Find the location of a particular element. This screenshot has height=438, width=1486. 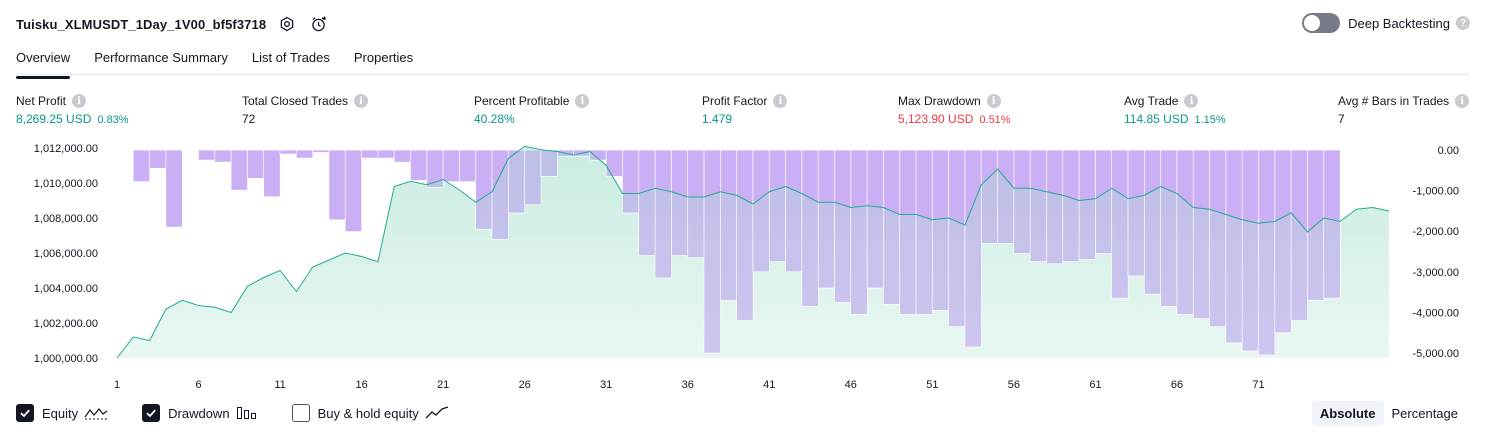

right-axis-tick: -2,000.00 is located at coordinates (1436, 232).